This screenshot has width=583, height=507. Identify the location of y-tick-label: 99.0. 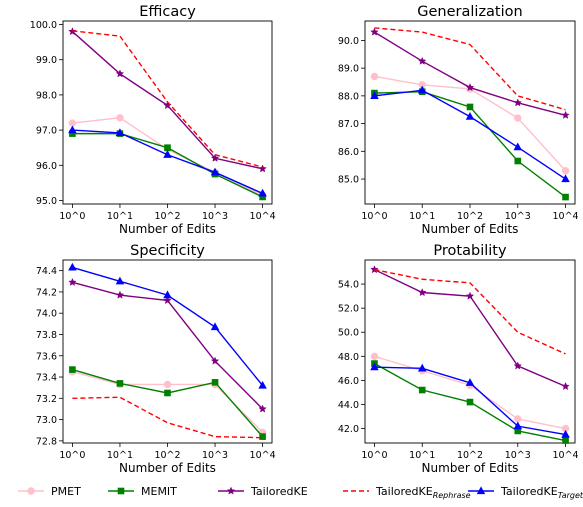
(46, 60).